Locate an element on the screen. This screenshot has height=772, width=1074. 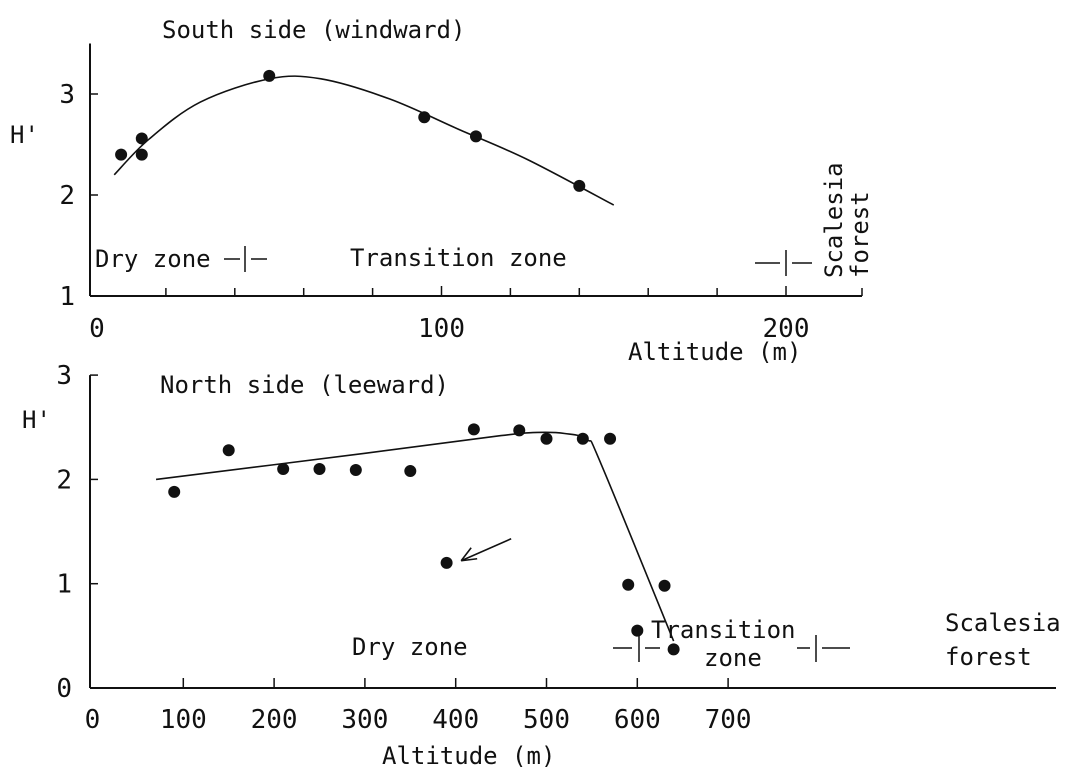
arrow-annotation is located at coordinates (486, 550).